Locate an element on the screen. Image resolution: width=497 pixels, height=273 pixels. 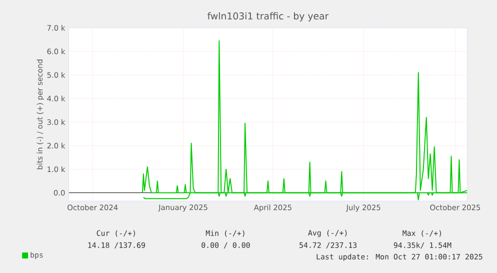
chart-title: fwln103i1 traffic - by year is located at coordinates (268, 17).